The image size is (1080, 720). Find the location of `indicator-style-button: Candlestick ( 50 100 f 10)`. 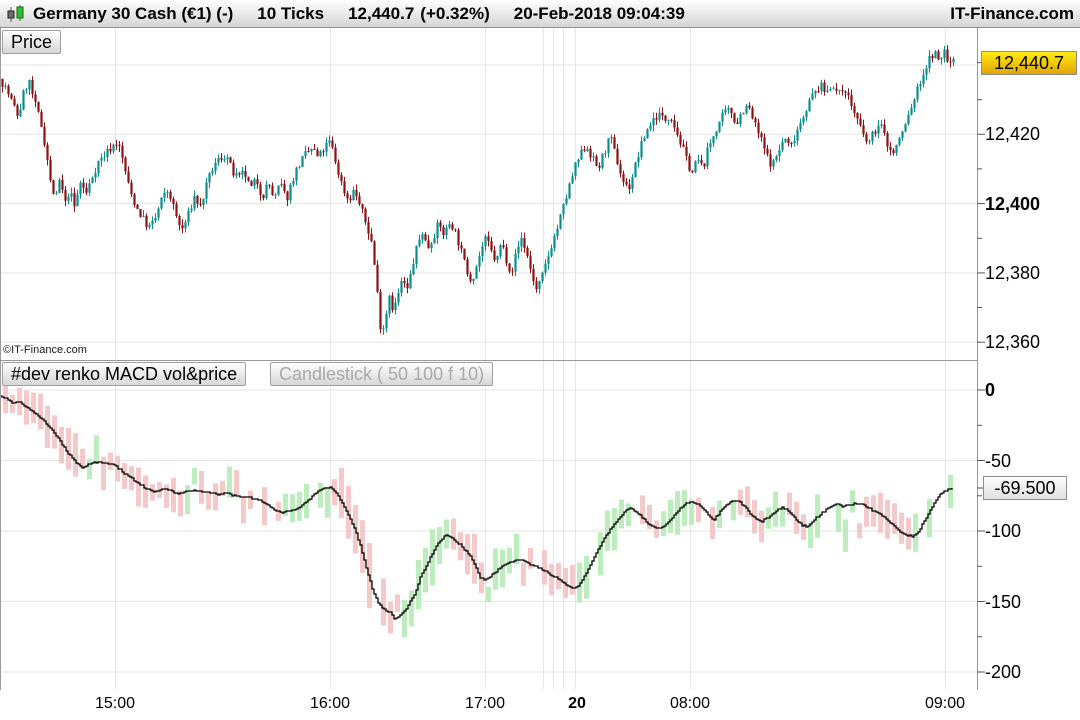

indicator-style-button: Candlestick ( 50 100 f 10) is located at coordinates (382, 374).